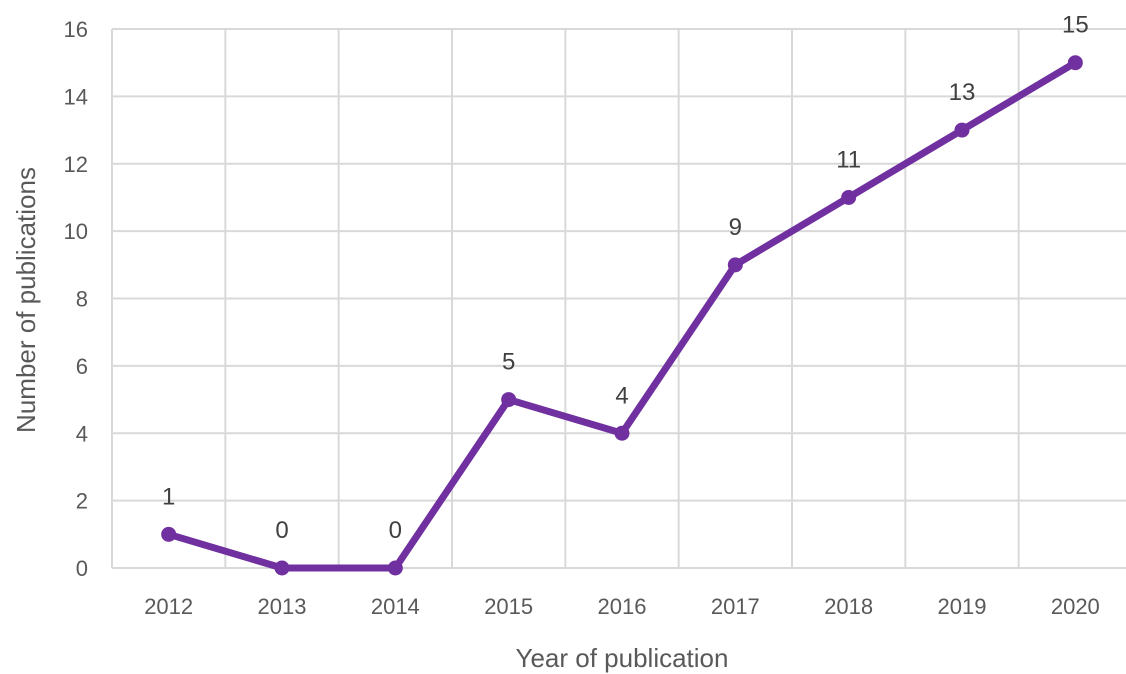 The width and height of the screenshot is (1126, 674). Describe the element at coordinates (962, 92) in the screenshot. I see `data-label: 13` at that location.